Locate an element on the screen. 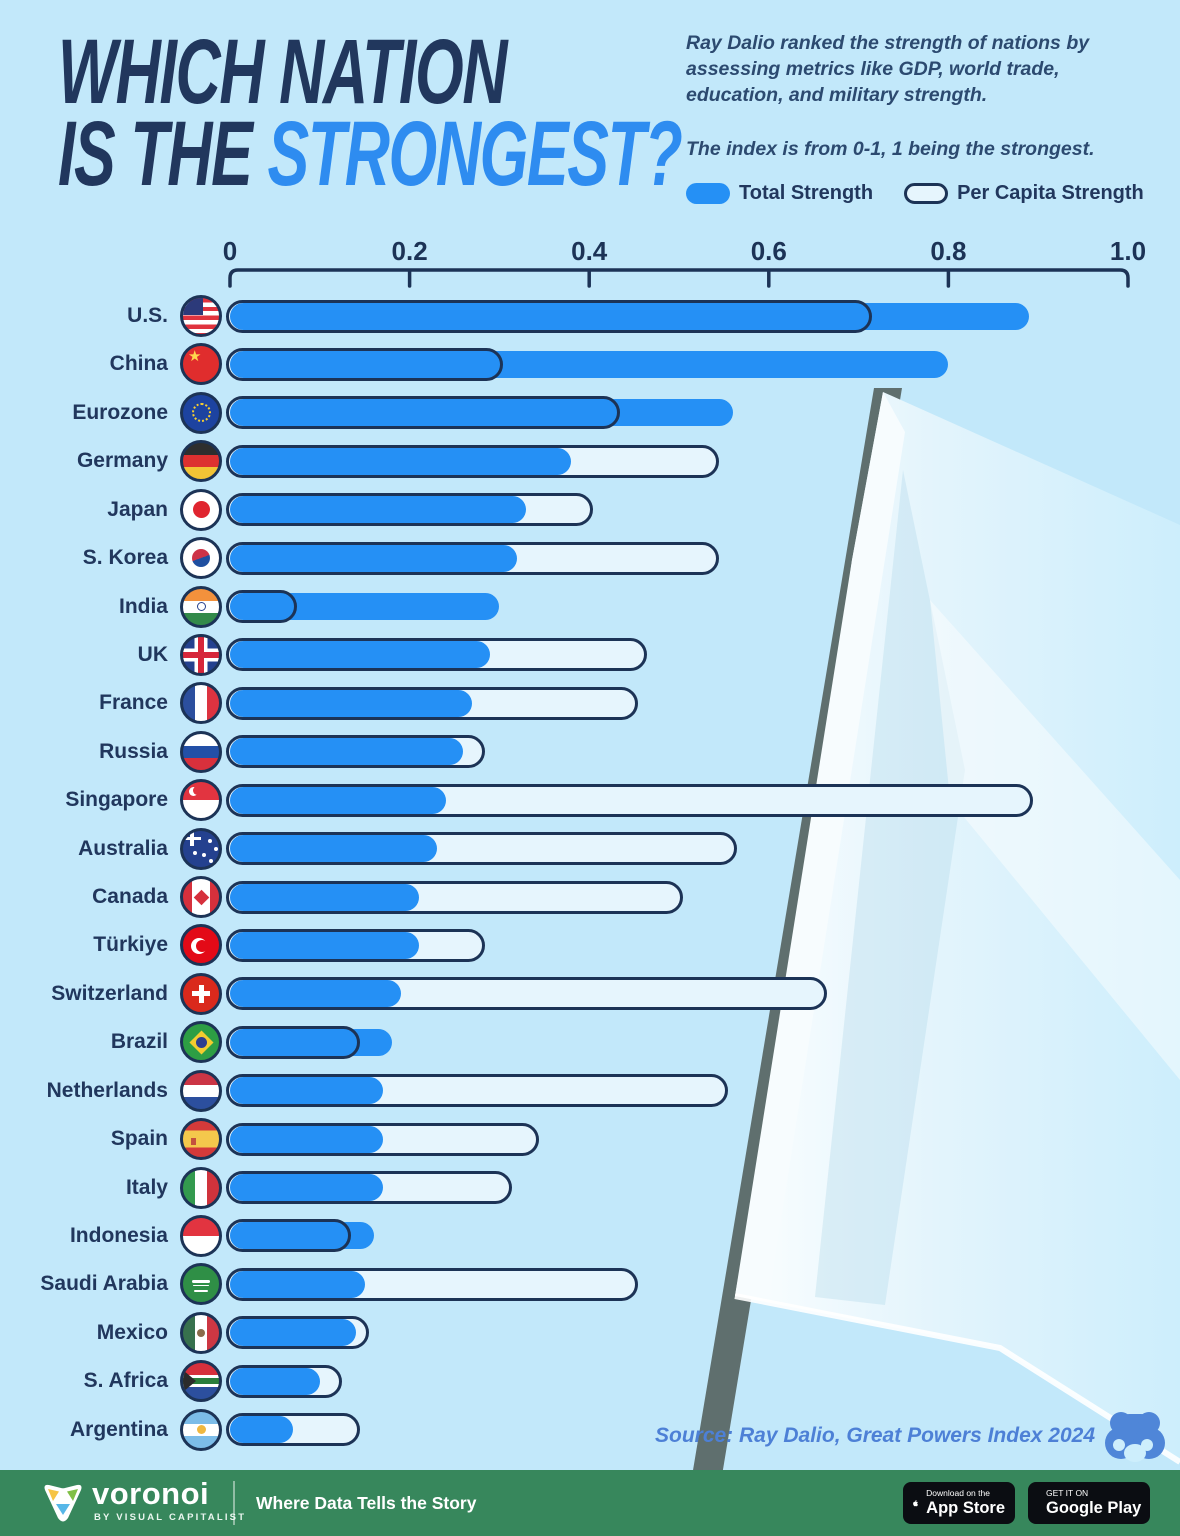 This screenshot has width=1180, height=1536. country-label: Argentina is located at coordinates (118, 1429).